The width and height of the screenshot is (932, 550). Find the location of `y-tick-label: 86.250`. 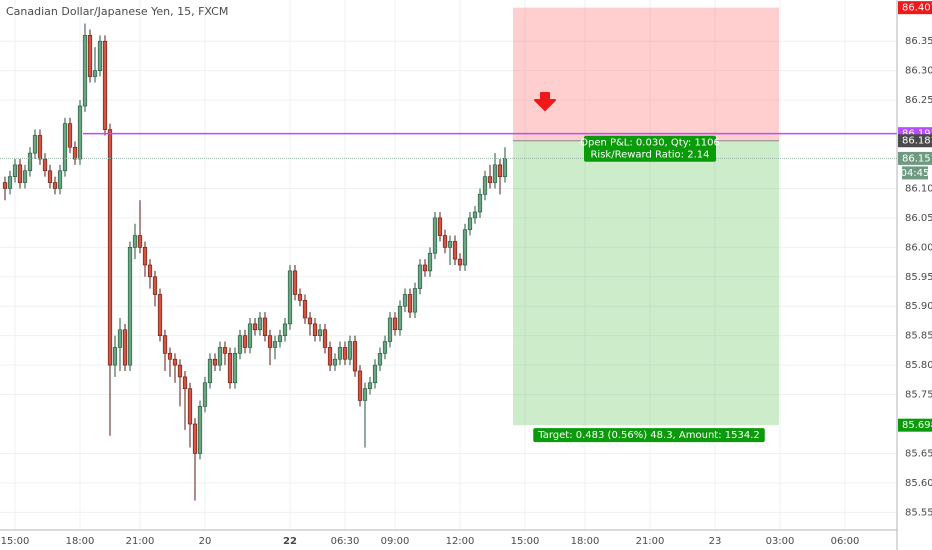

y-tick-label: 86.250 is located at coordinates (918, 100).